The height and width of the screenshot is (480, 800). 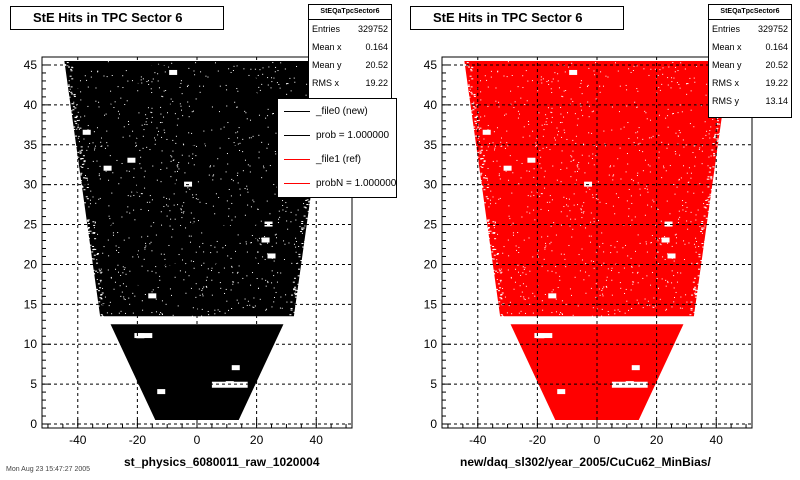 I want to click on stats-row-mean-y: Mean y 20.52, so click(x=350, y=65).